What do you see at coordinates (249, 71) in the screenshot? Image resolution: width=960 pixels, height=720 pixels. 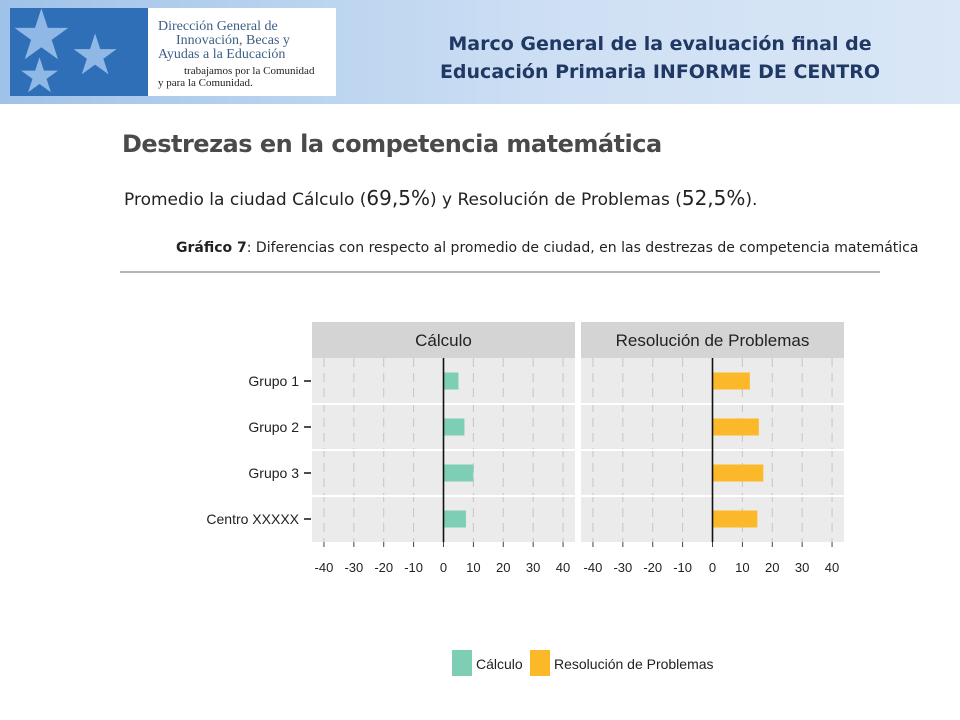 I see `logo-tagline: trabajamos por la Comunidad` at bounding box center [249, 71].